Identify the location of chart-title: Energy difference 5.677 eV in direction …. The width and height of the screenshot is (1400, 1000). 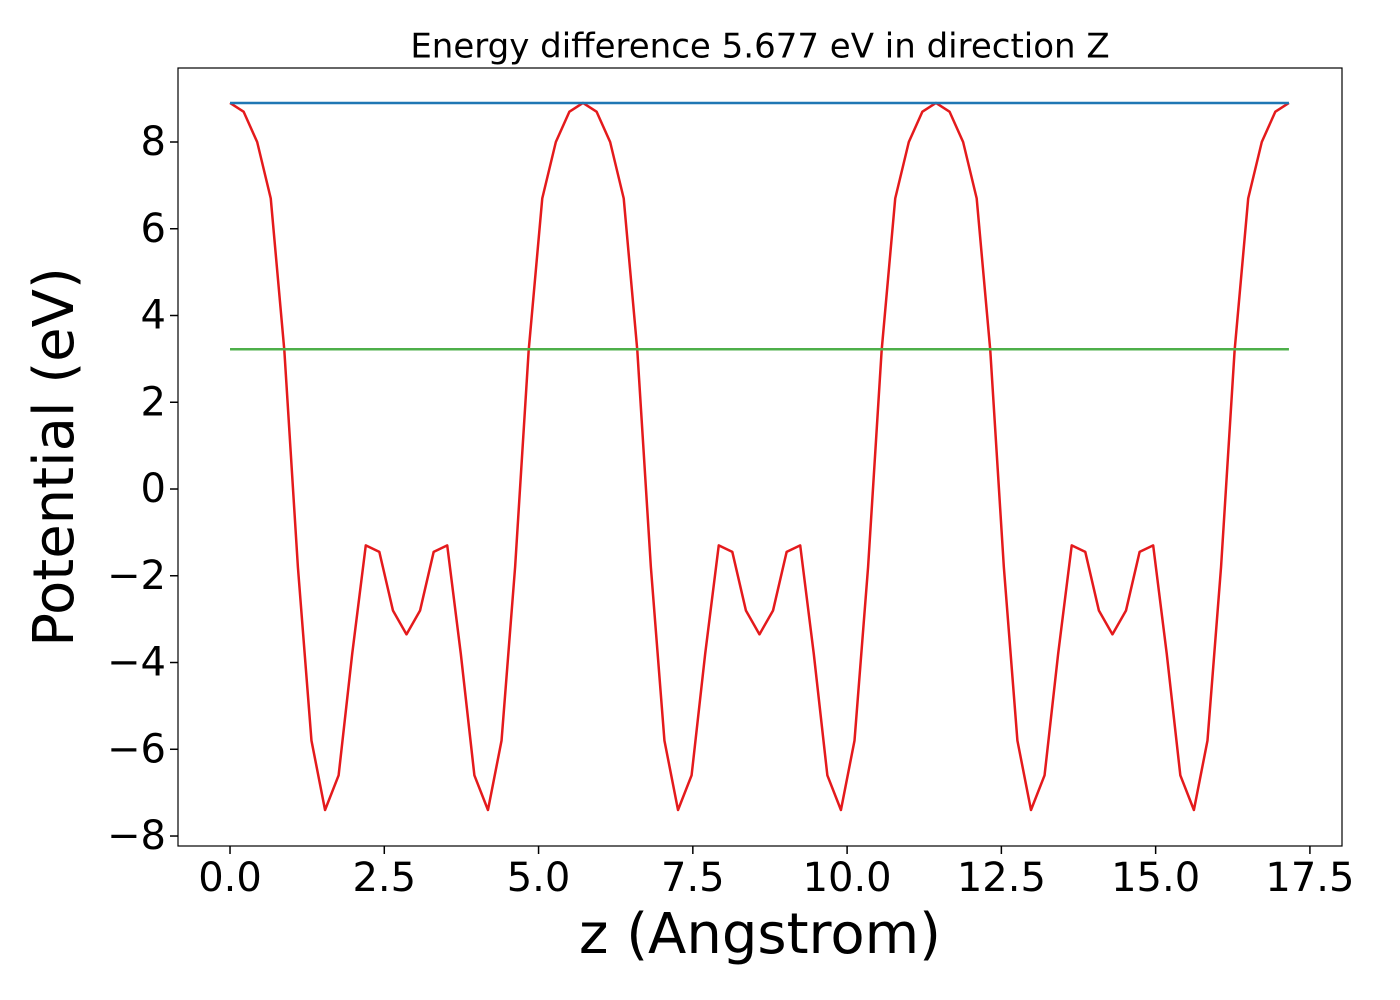
(759, 47).